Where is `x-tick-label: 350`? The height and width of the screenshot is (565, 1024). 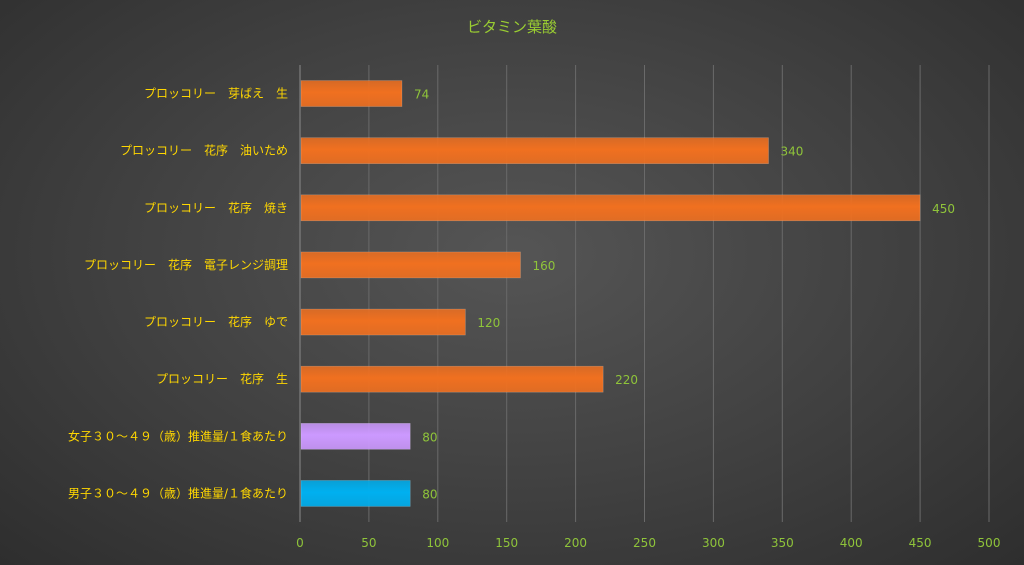
x-tick-label: 350 is located at coordinates (782, 543).